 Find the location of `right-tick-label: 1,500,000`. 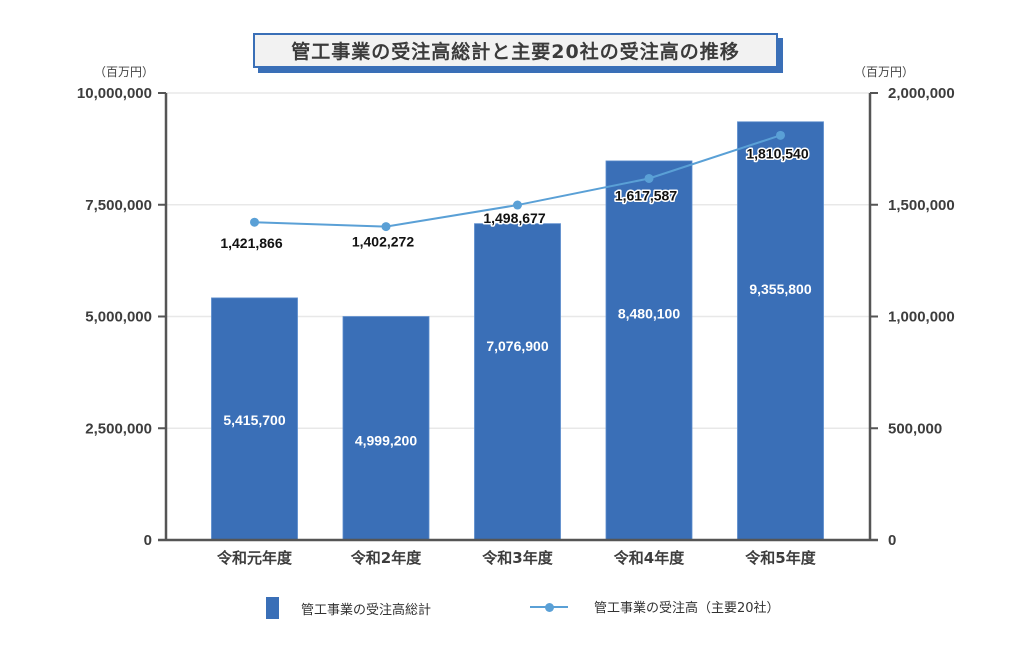

right-tick-label: 1,500,000 is located at coordinates (921, 205).